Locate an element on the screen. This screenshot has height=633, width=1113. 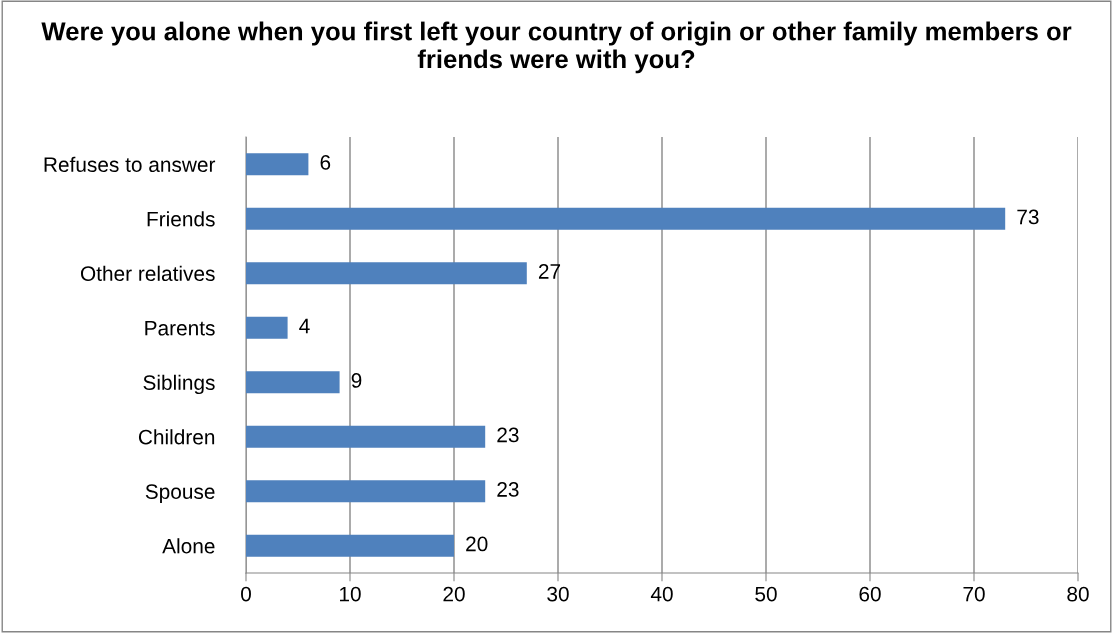
x-tick-label: 80 is located at coordinates (1078, 594).